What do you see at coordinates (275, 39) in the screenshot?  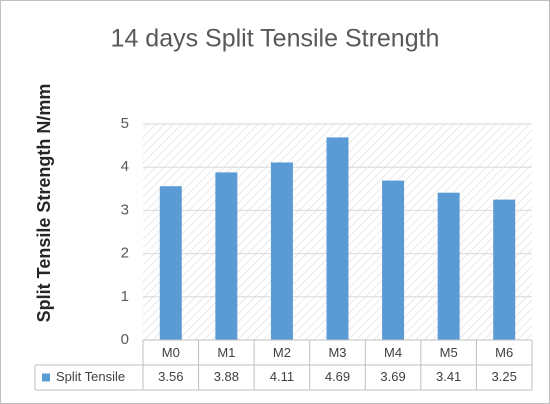 I see `chart-title: 14 days Split Tensile Strength` at bounding box center [275, 39].